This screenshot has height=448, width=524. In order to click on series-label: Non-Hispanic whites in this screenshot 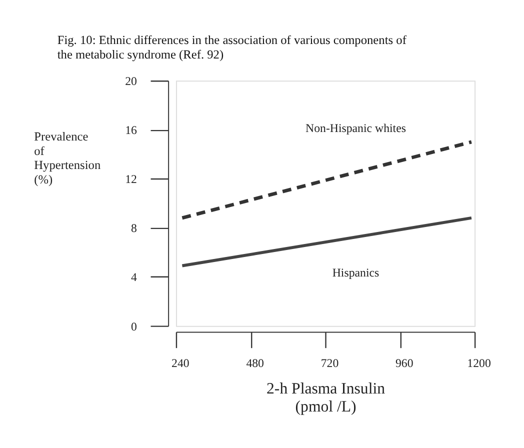, I will do `click(356, 127)`.